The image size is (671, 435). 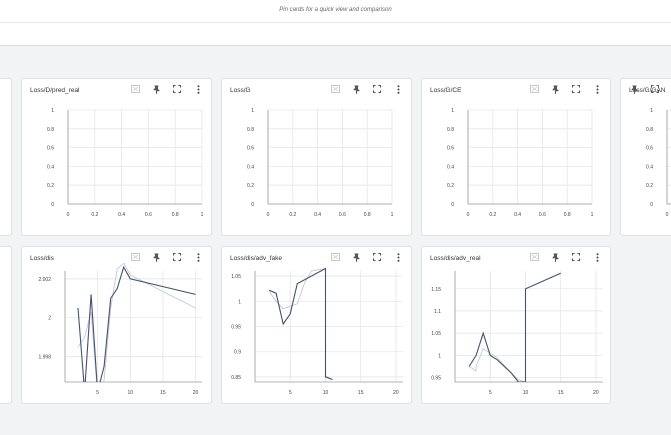 I want to click on scalar-card: Loss/G/CE 1 0.8 0.6 0.4 0.2 0 0 0.2 0.4 0.6 0.8 1, so click(x=516, y=157).